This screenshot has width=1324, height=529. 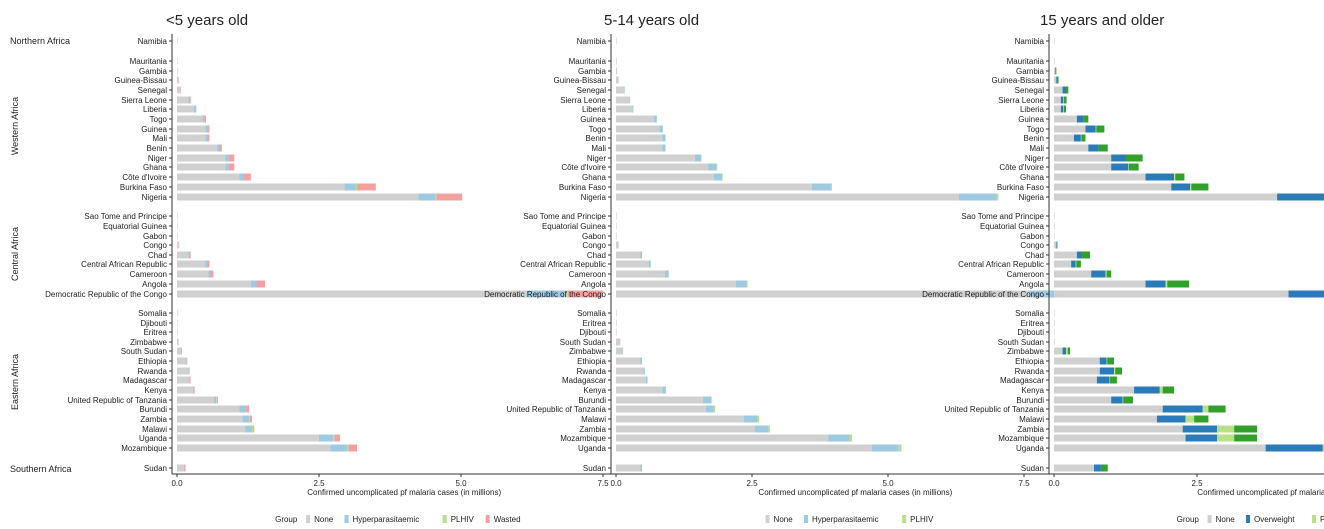 I want to click on region-label: Northern Africa, so click(x=40, y=41).